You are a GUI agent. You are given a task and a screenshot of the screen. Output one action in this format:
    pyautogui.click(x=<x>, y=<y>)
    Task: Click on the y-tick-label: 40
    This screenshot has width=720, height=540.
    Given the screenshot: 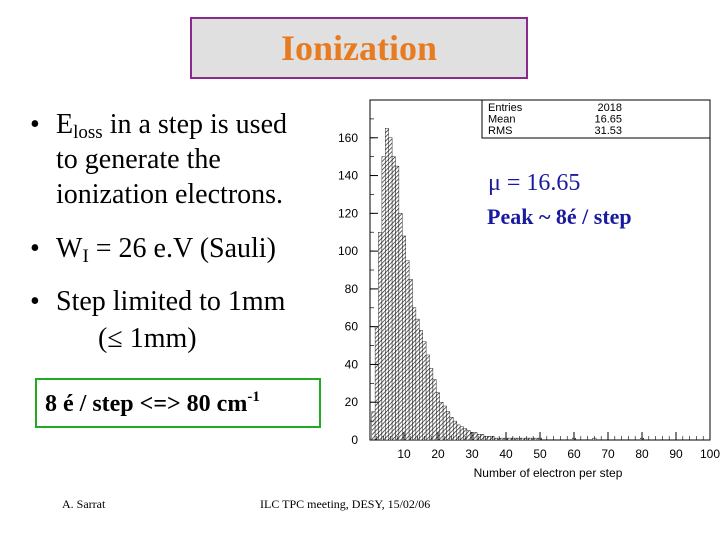 What is the action you would take?
    pyautogui.click(x=352, y=364)
    